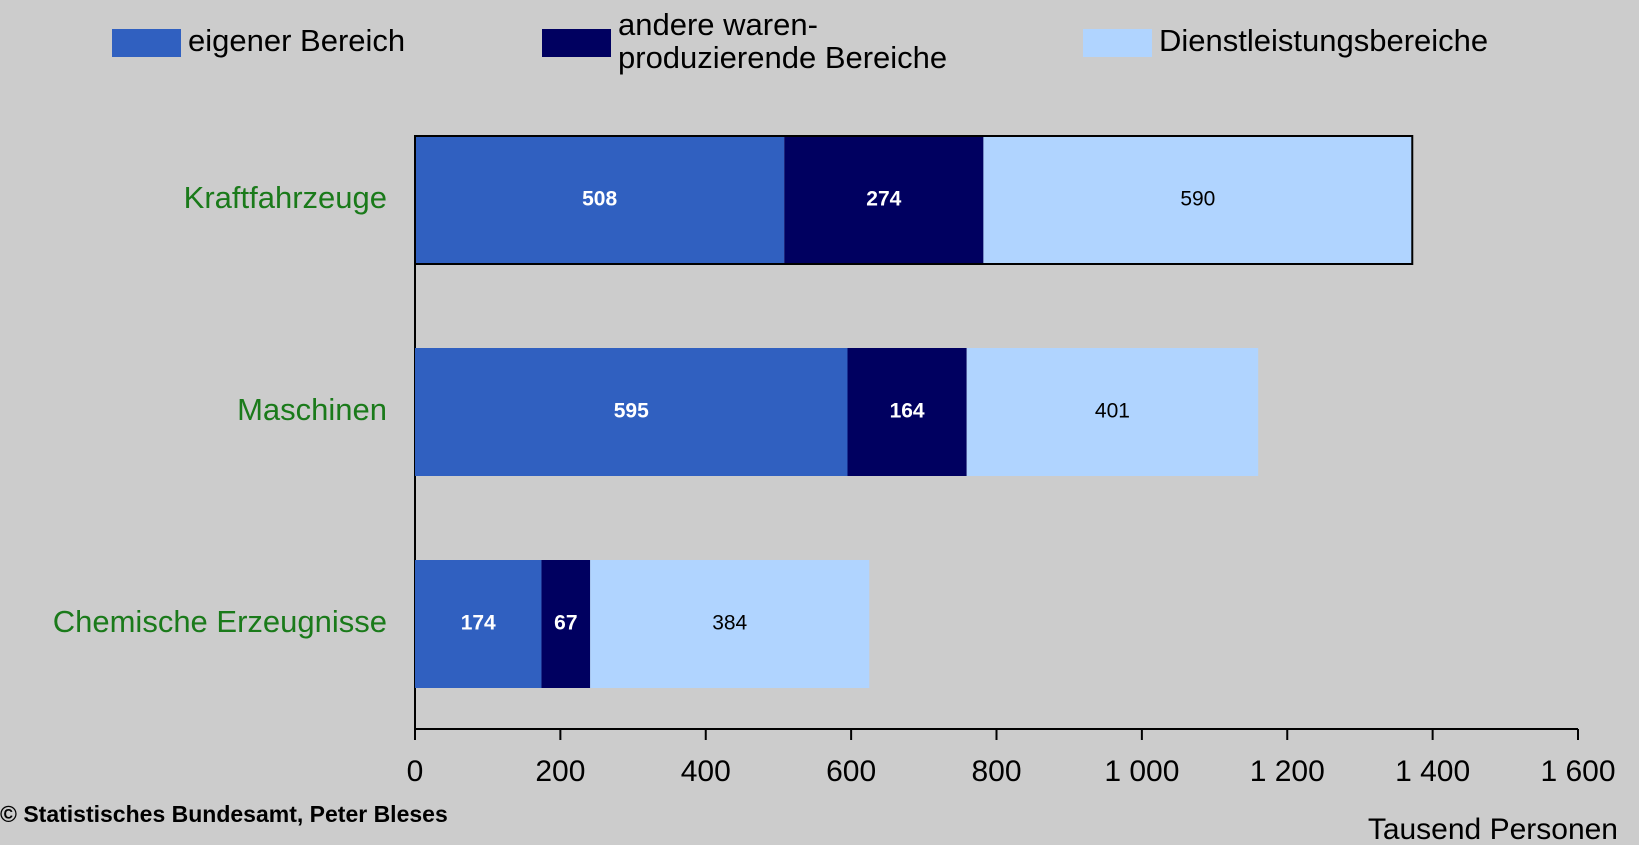 The width and height of the screenshot is (1639, 845). I want to click on legend-label: andere waren-produzierende Bereiche, so click(782, 41).